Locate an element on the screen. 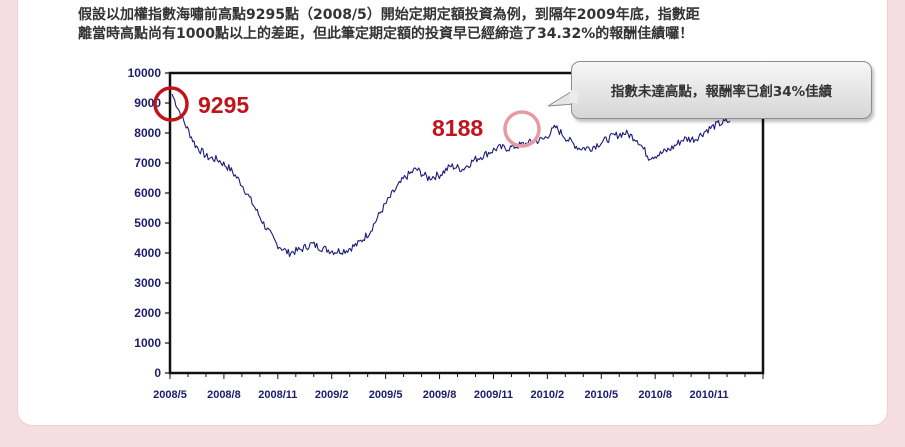  x-tick-label: 2010/5 is located at coordinates (601, 395).